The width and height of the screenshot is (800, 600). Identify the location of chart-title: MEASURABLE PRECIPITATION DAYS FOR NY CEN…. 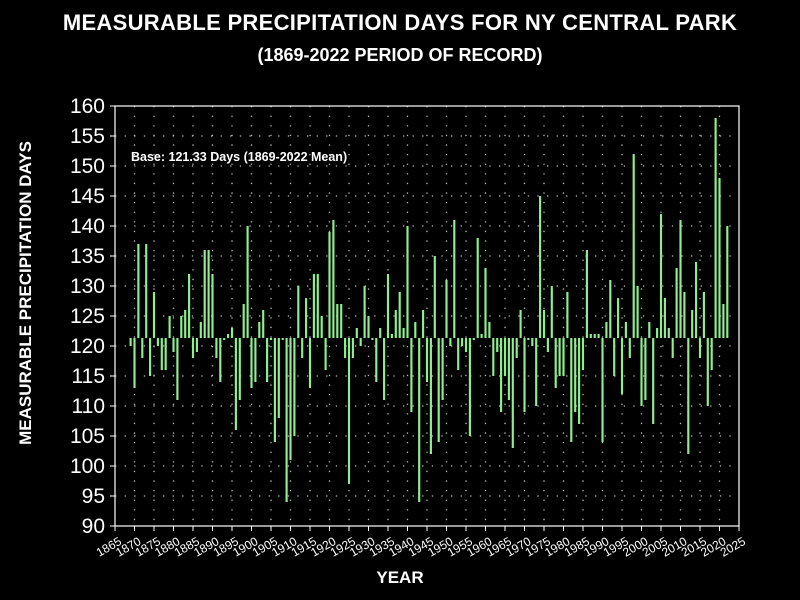
(400, 22).